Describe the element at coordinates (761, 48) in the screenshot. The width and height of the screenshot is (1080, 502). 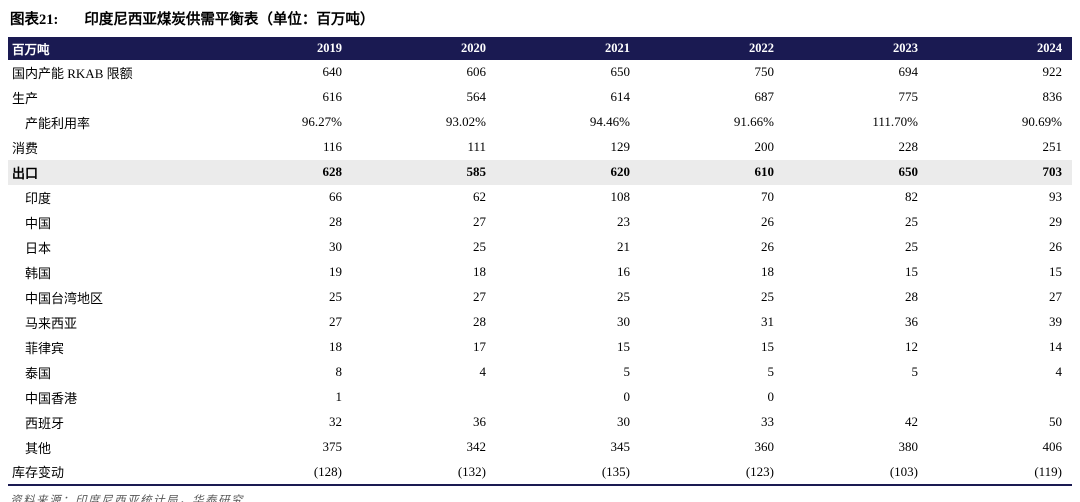
I see `column-header-year: 2022` at that location.